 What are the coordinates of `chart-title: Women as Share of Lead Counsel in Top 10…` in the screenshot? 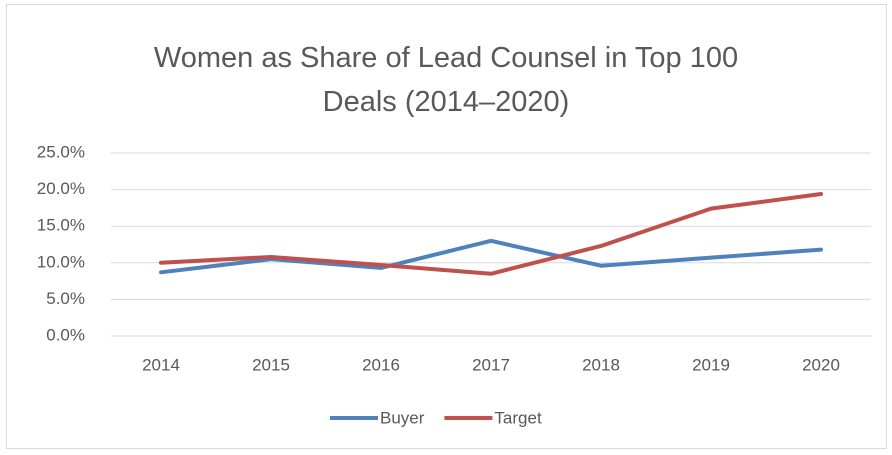 It's located at (446, 80).